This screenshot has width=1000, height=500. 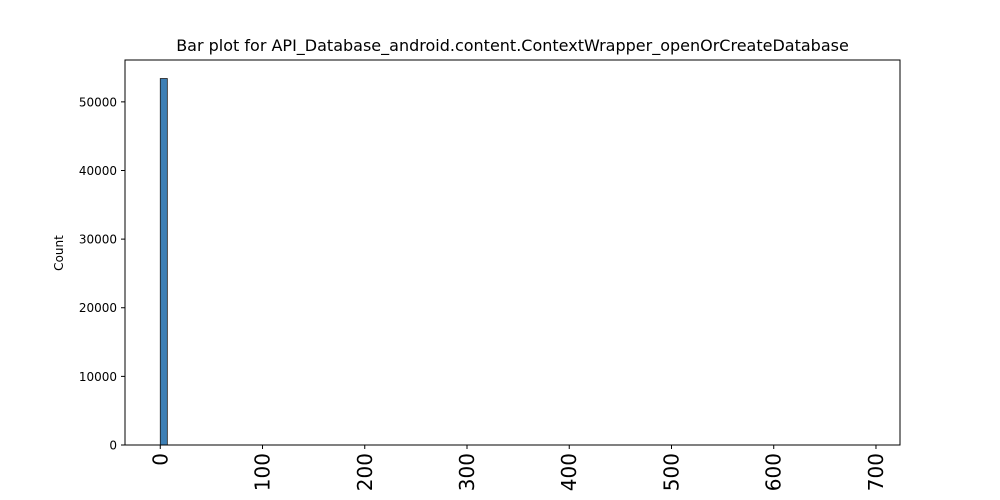 I want to click on y-axis-label: Count, so click(x=59, y=253).